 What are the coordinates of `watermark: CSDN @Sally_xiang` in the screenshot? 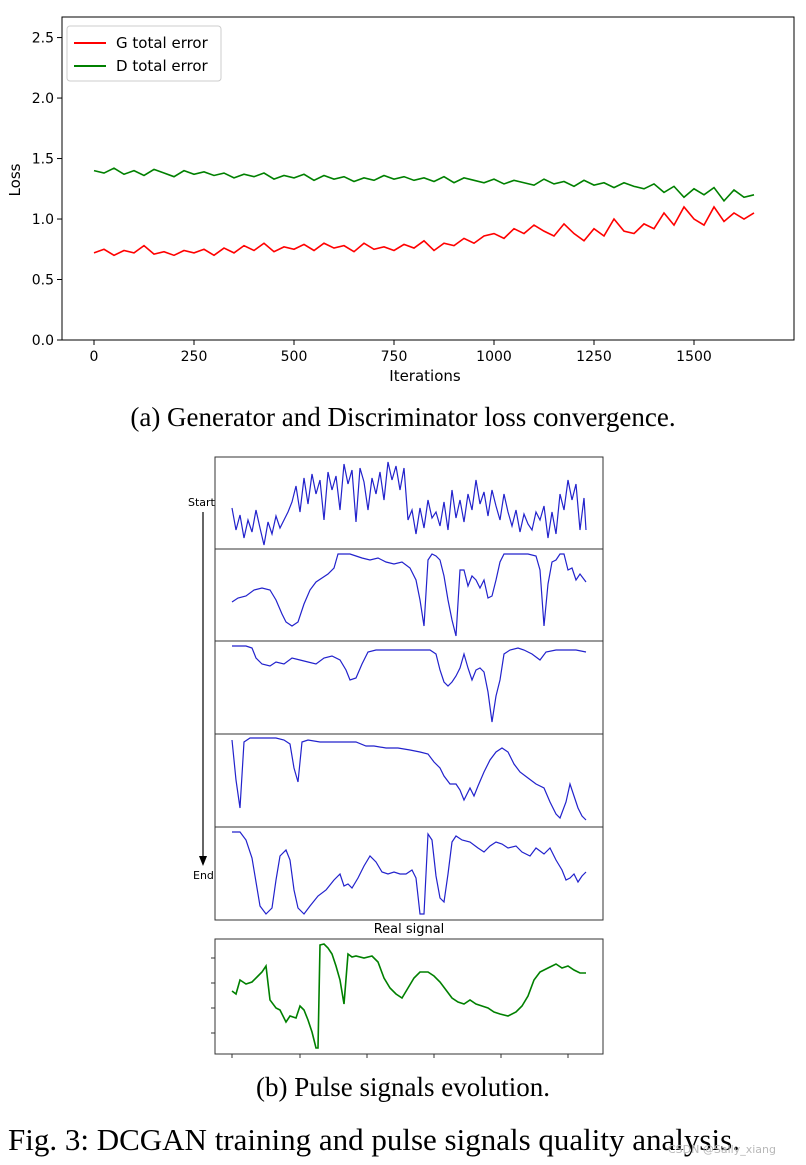 It's located at (722, 1149).